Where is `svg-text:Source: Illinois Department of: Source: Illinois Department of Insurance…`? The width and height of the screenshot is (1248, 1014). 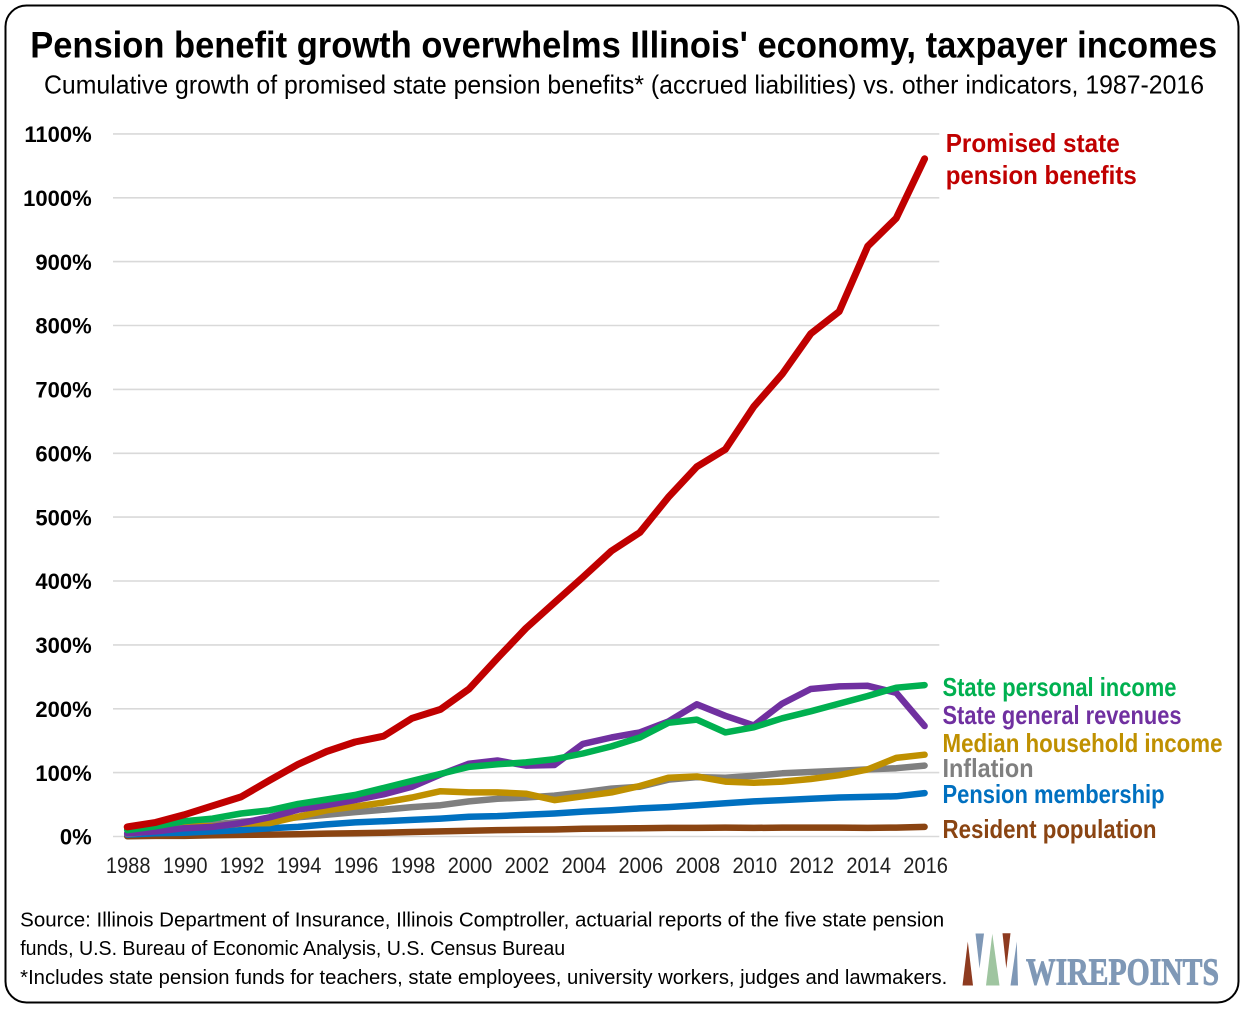 svg-text:Source: Illinois Department of: Source: Illinois Department of Insurance… is located at coordinates (482, 921).